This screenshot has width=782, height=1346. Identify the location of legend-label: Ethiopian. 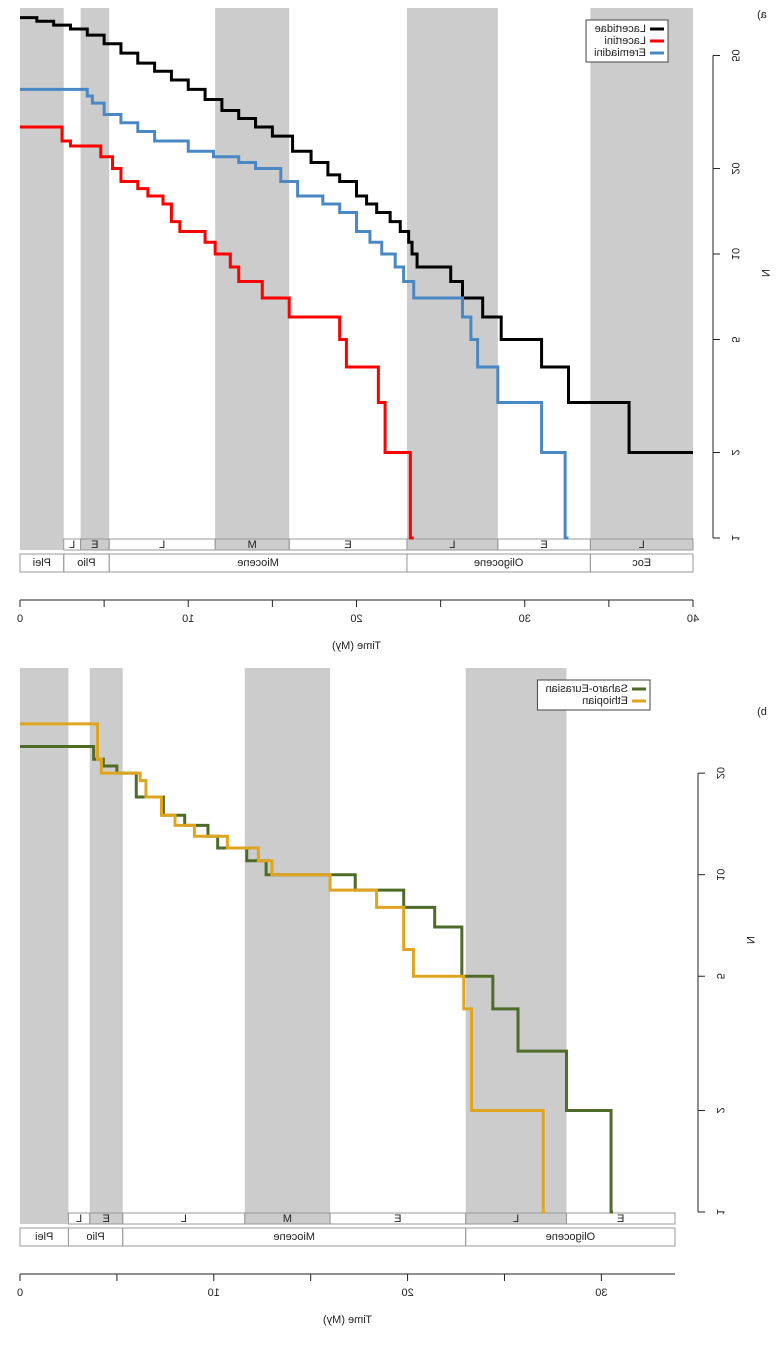
(605, 701).